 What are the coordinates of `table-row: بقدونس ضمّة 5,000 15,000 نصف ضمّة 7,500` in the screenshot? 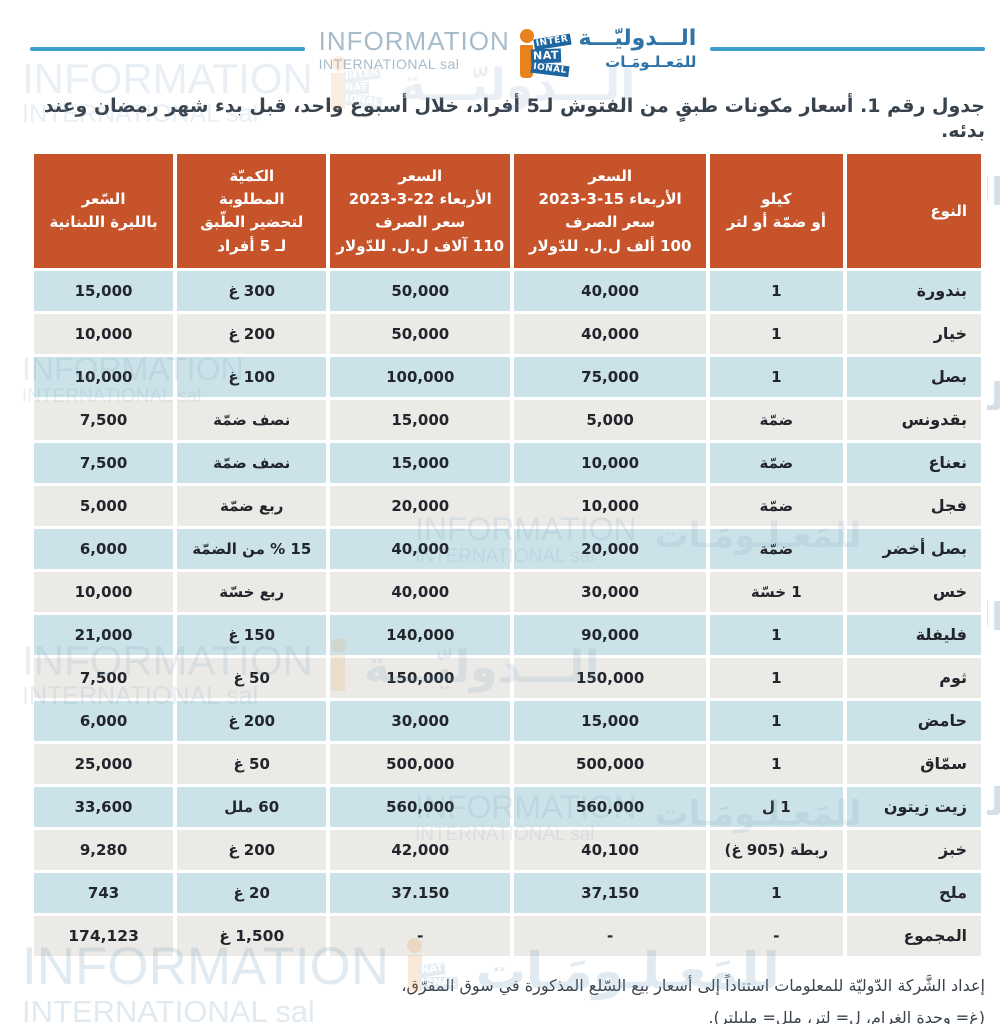 It's located at (507, 420).